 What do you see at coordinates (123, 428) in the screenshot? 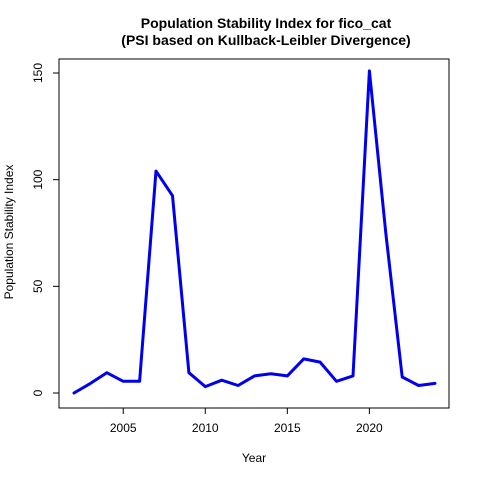
I see `x-tick-label: 2005` at bounding box center [123, 428].